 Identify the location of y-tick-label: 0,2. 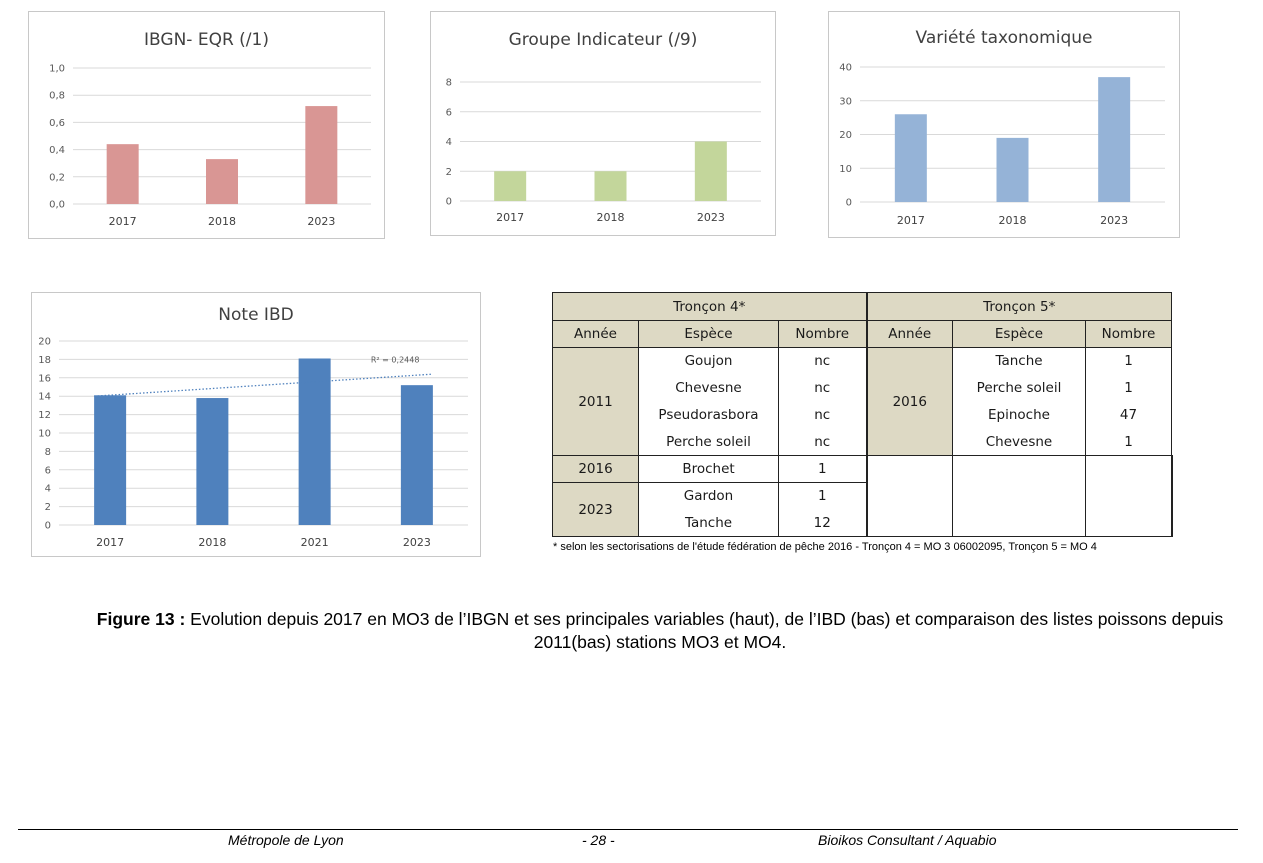
(57, 177).